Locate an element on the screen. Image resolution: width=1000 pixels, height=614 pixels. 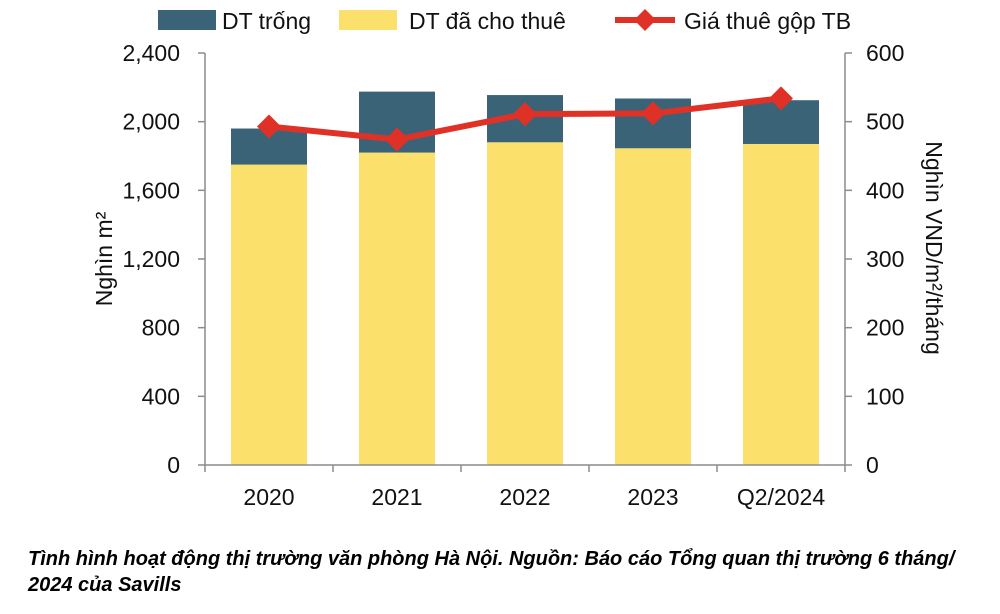
legend-swatch-rent-marker is located at coordinates (645, 20).